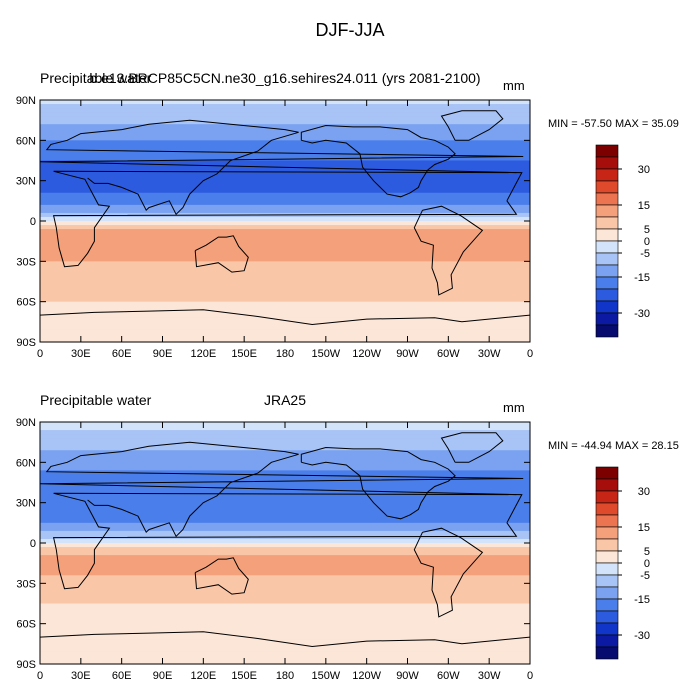 This screenshot has width=700, height=700. I want to click on colorbar-label: -15, so click(642, 600).